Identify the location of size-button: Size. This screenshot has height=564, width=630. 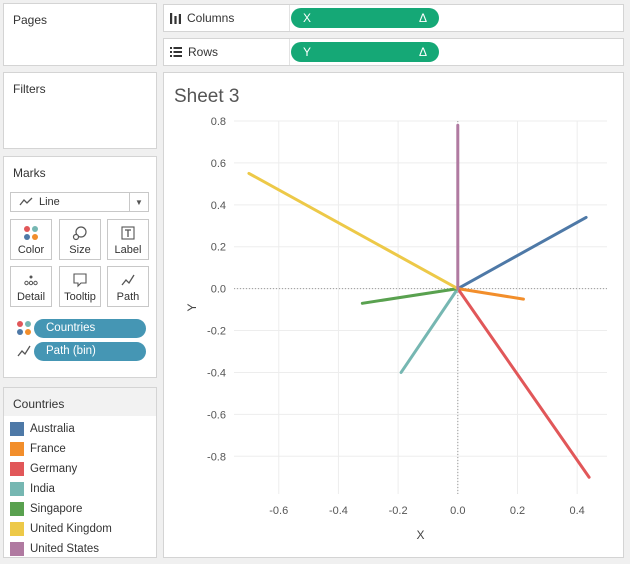
(80, 239).